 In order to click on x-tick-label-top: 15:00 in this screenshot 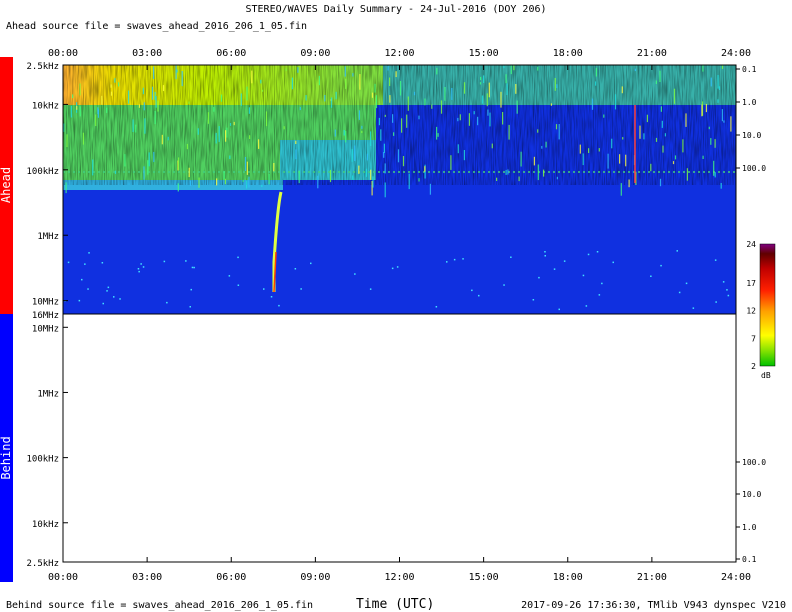, I will do `click(484, 53)`.